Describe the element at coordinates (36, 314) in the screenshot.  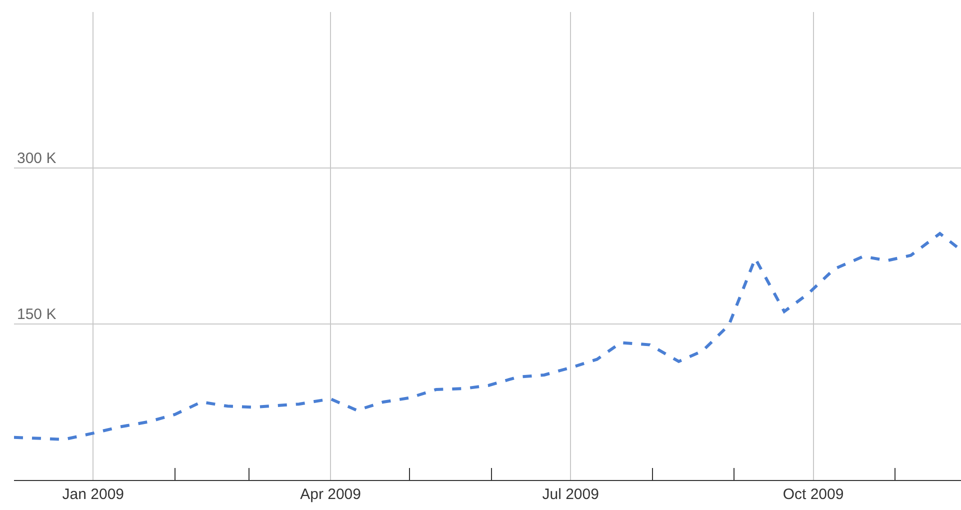
I see `y-tick-label: 150 K` at that location.